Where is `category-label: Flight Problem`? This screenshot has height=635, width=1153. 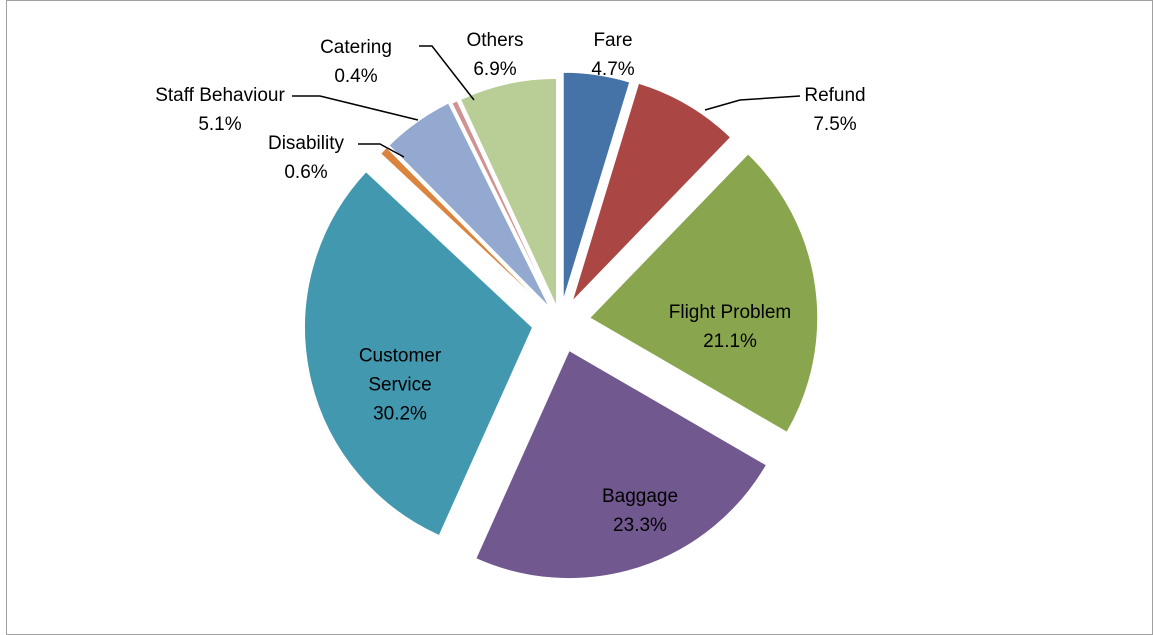 category-label: Flight Problem is located at coordinates (730, 312).